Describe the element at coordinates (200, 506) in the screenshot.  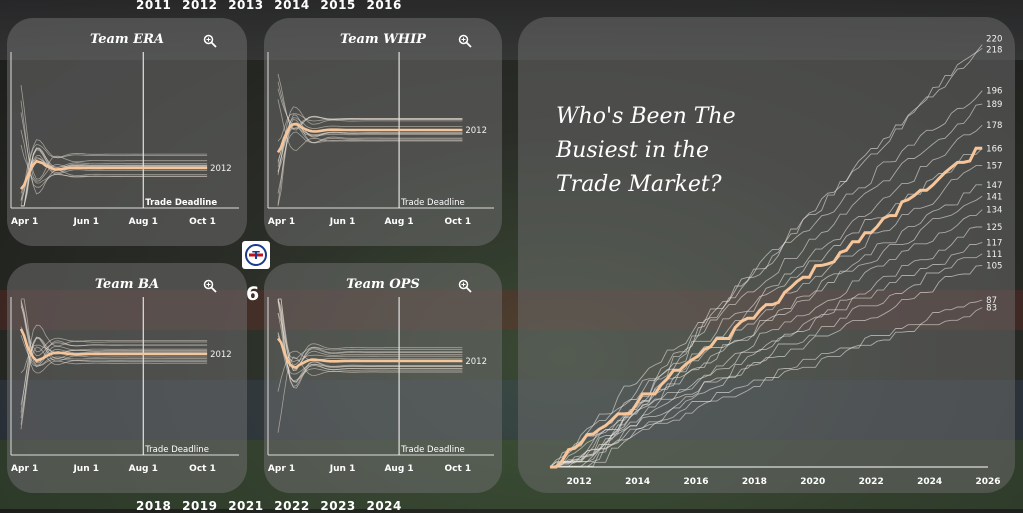
I see `year-option: 2019` at that location.